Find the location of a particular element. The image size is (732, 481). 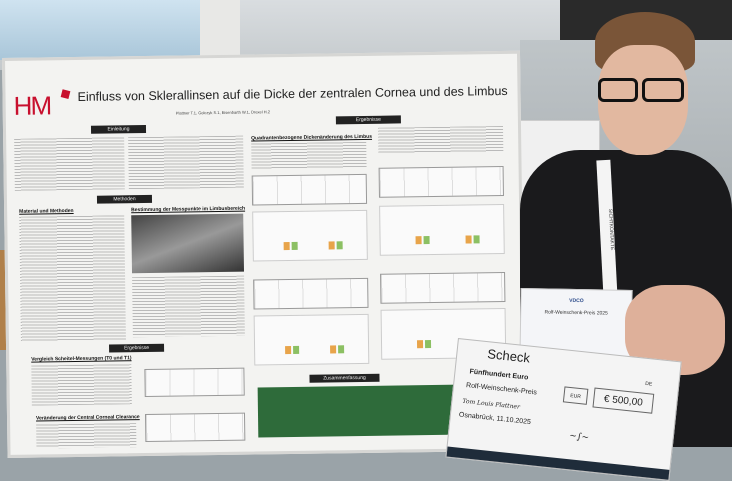

summary-box is located at coordinates (358, 411).